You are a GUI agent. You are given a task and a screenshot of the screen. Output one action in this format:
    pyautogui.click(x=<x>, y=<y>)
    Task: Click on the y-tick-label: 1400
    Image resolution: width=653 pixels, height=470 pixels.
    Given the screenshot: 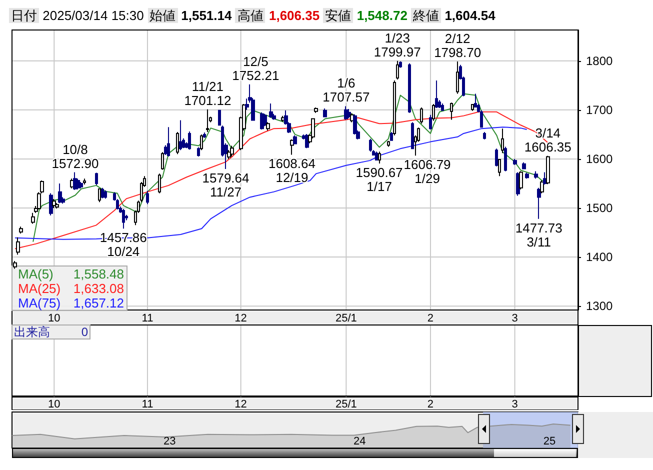 What is the action you would take?
    pyautogui.click(x=600, y=257)
    